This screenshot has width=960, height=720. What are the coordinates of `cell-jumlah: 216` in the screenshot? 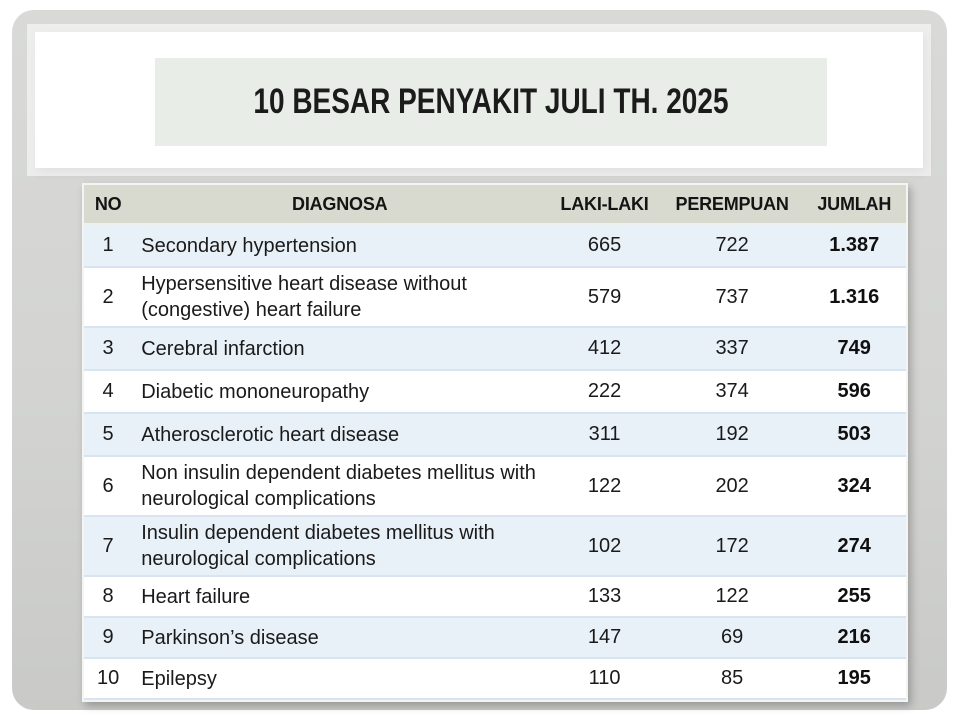 It's located at (854, 638).